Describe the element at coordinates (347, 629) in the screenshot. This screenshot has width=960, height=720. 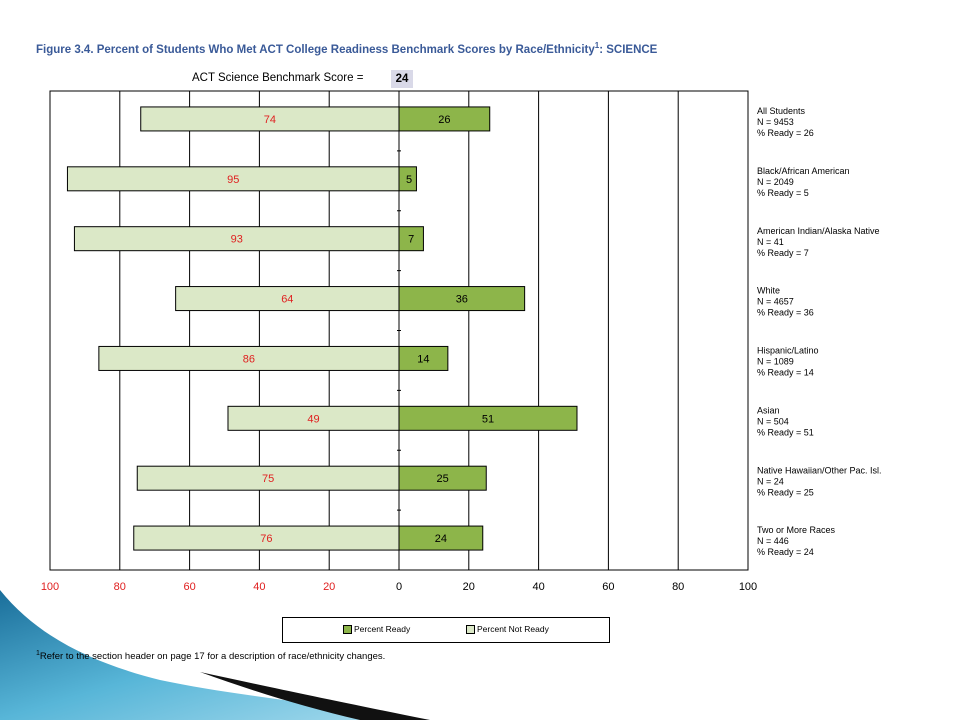
I see `legend-ready-swatch` at that location.